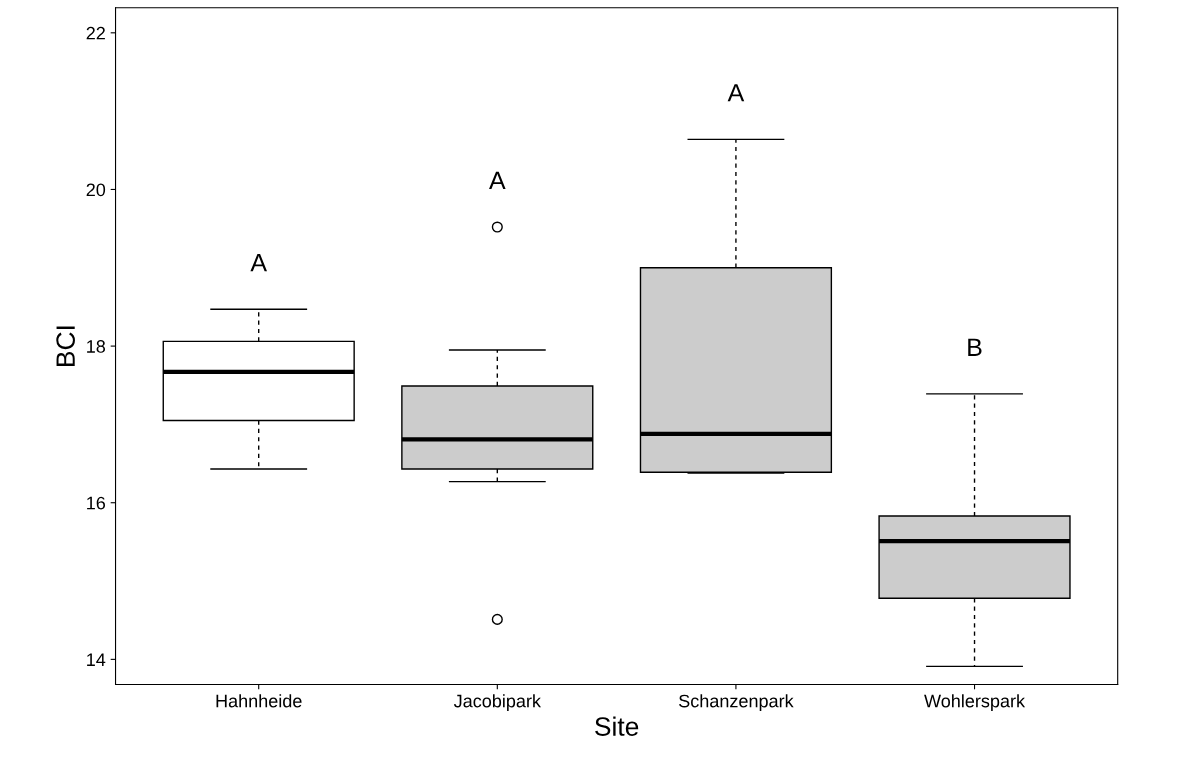  I want to click on y-tick-label: 16, so click(96, 503).